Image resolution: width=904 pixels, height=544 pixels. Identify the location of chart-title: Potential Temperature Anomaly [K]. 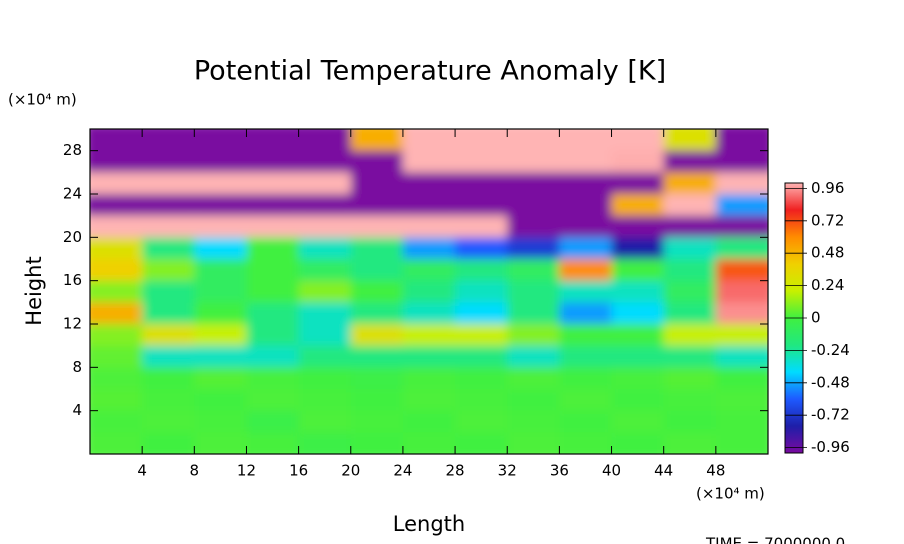
(430, 71).